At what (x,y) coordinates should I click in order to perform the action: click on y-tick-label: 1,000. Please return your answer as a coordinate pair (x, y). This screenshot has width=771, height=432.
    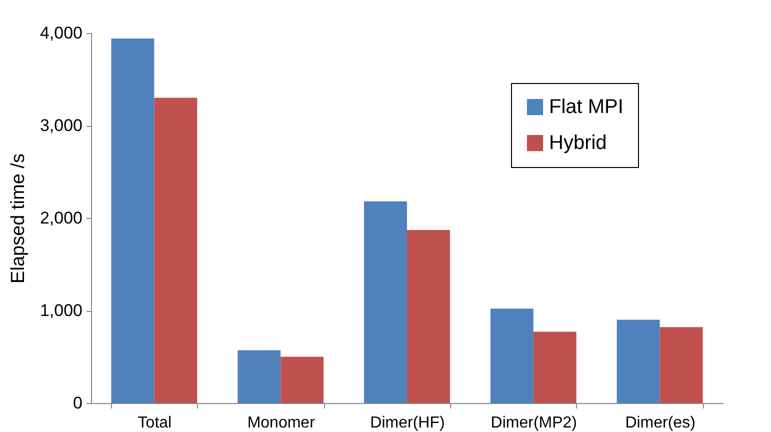
    Looking at the image, I should click on (61, 310).